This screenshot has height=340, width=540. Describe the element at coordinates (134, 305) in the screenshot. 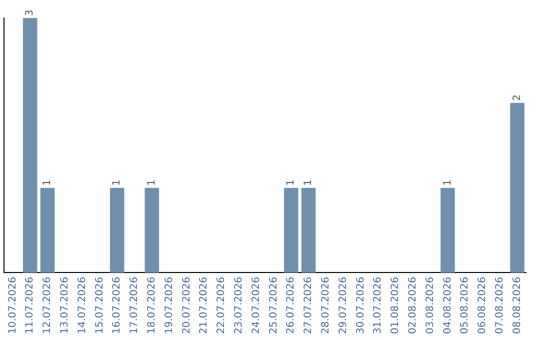

I see `x-tick-label: 17.07.2026` at that location.